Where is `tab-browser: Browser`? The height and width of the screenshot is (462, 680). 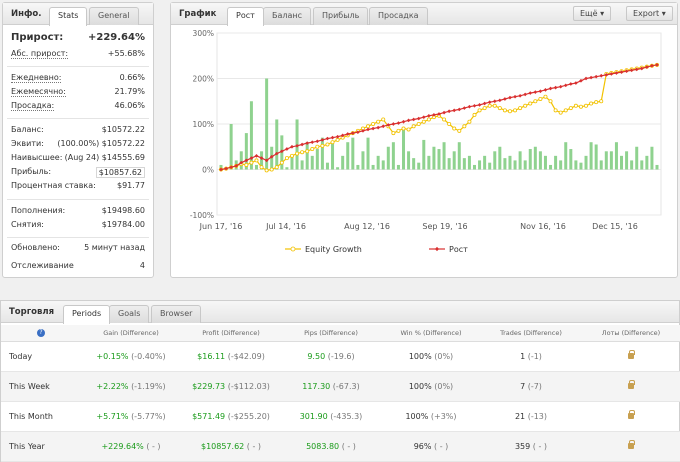
tab-browser: Browser is located at coordinates (176, 314).